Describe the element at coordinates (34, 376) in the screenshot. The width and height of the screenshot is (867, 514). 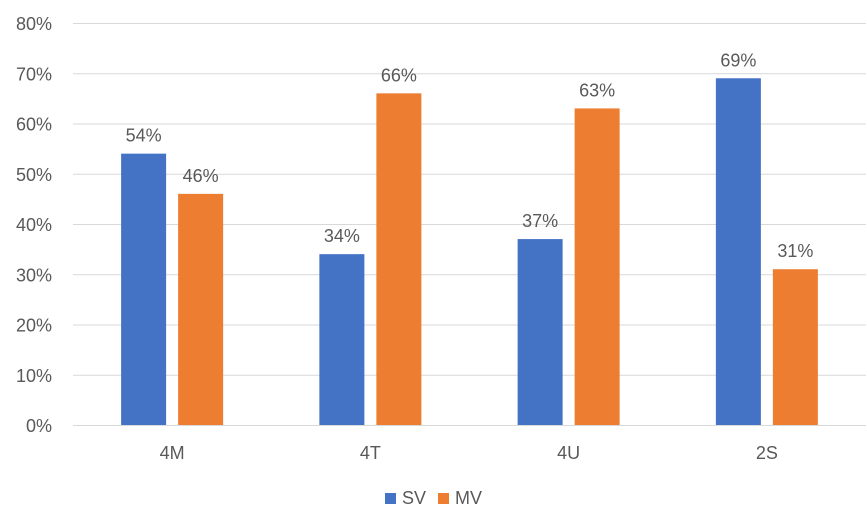
I see `y-tick-label: 10%` at that location.